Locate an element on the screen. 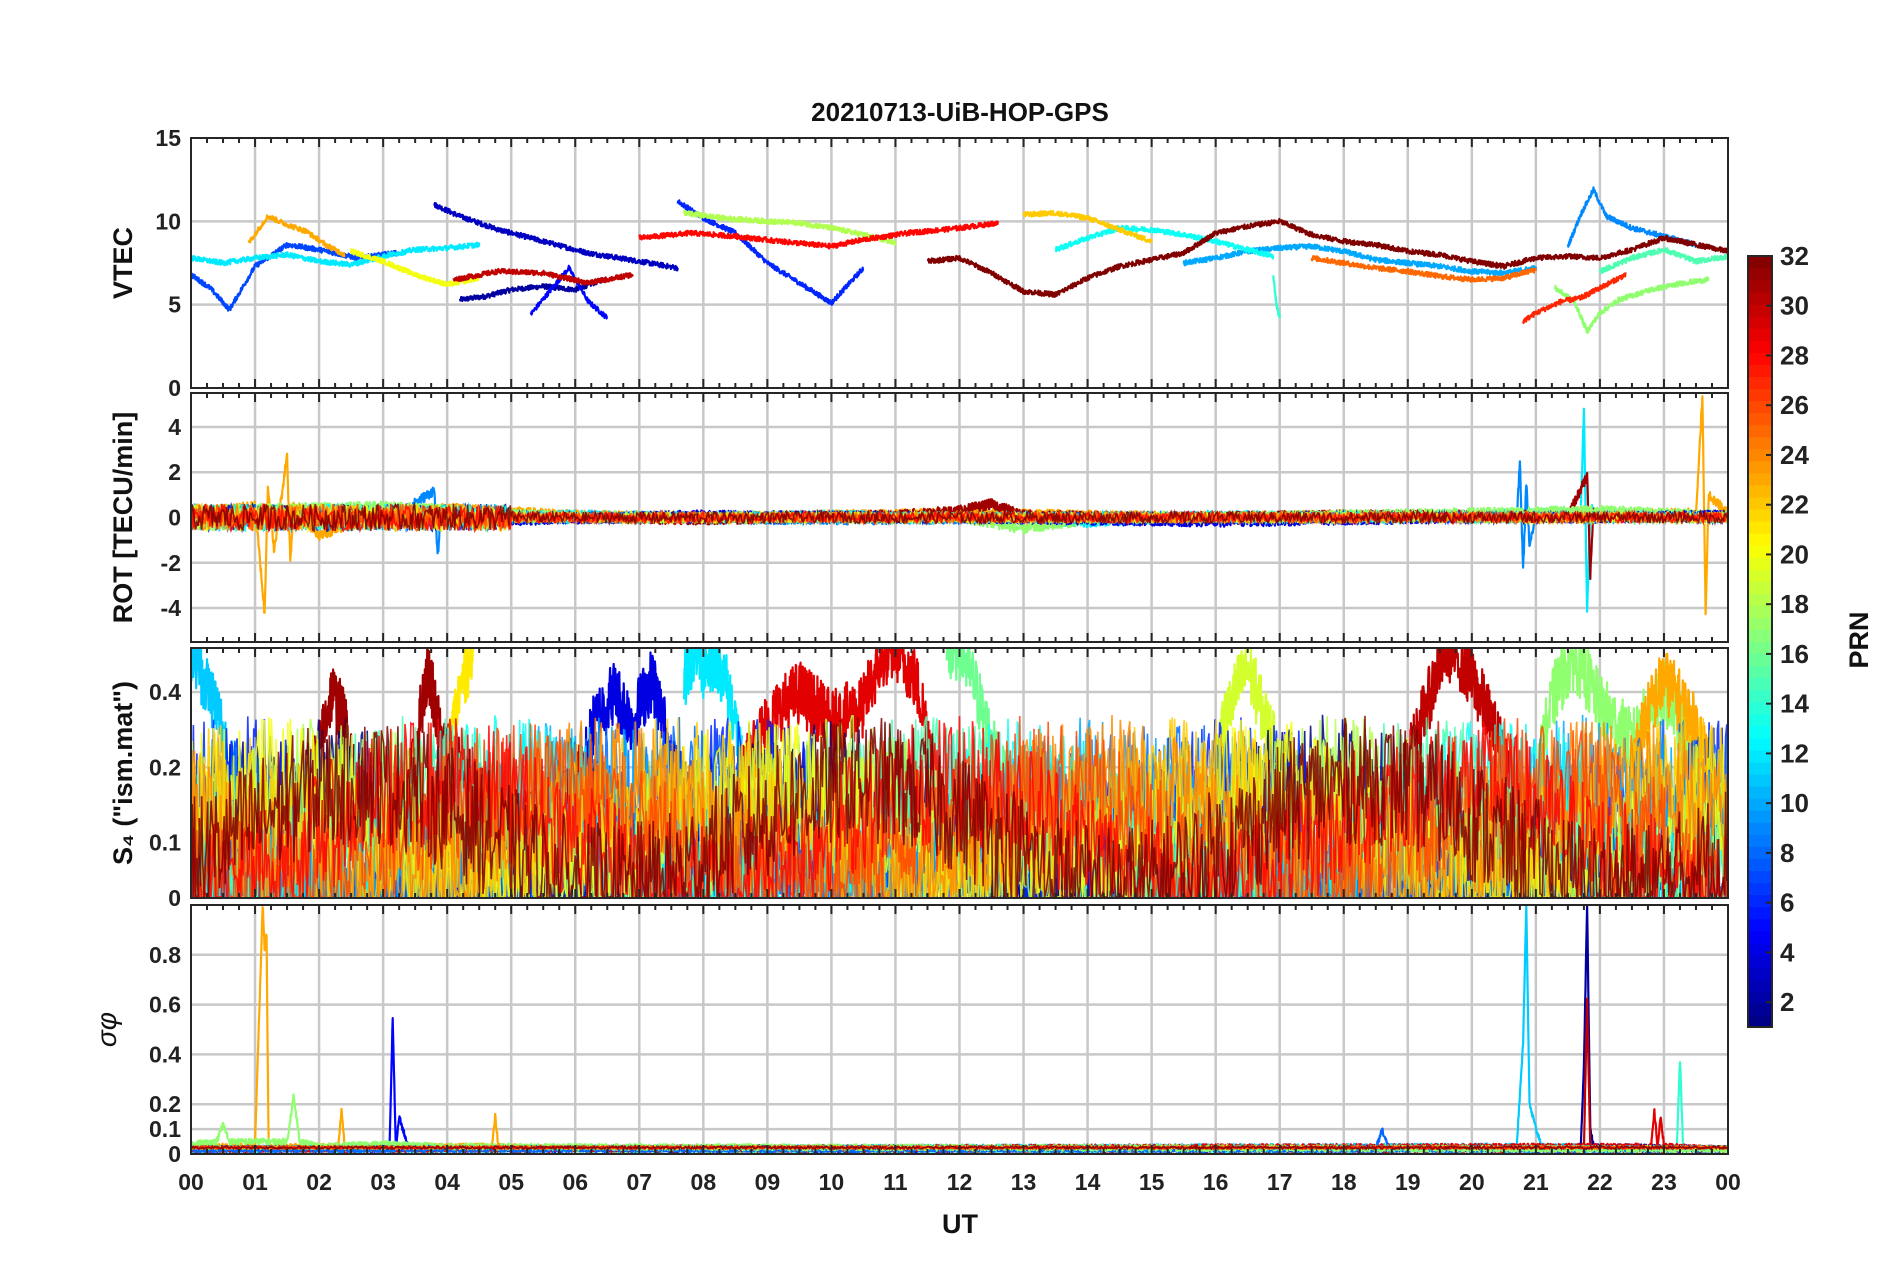  series-group-rot is located at coordinates (959, 505).